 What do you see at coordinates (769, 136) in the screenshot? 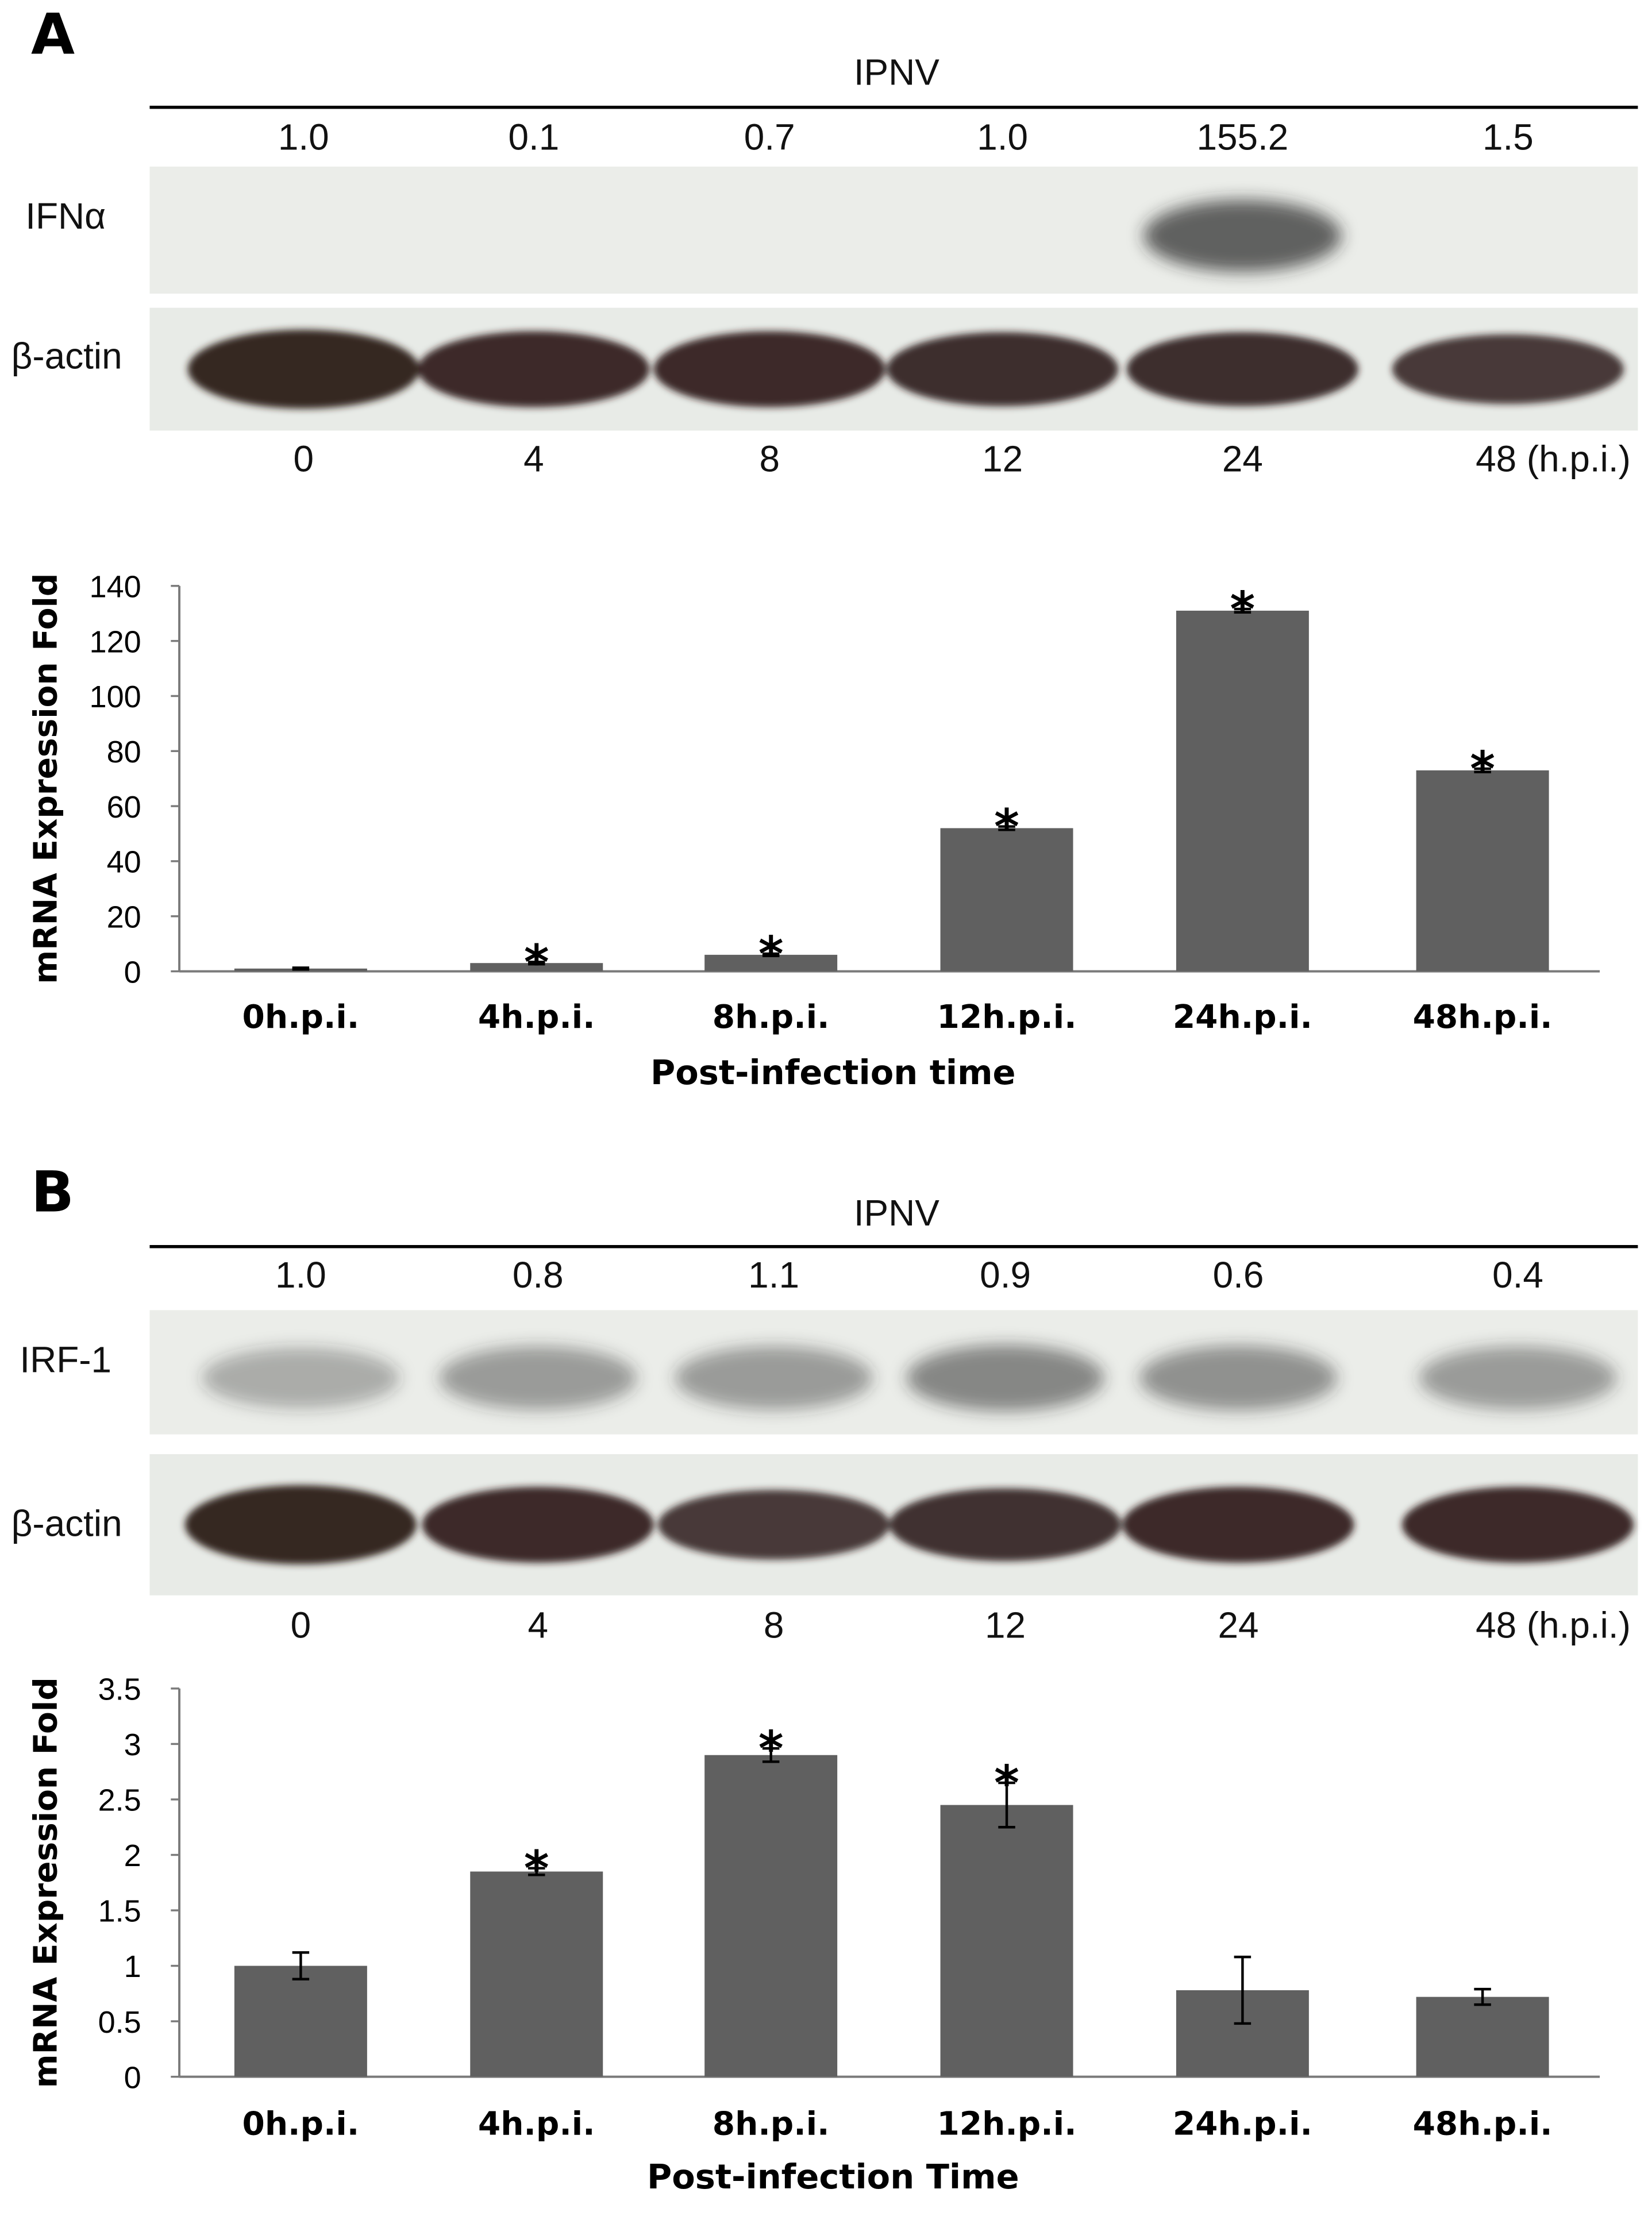
I see `band-quantification: 0.7` at bounding box center [769, 136].